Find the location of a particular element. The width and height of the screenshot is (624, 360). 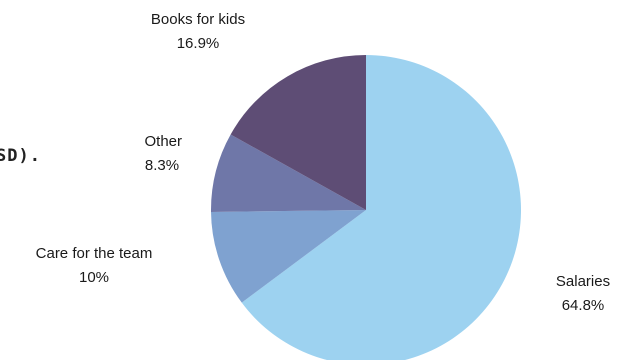

pie-slice-books-for-kids is located at coordinates (298, 132).